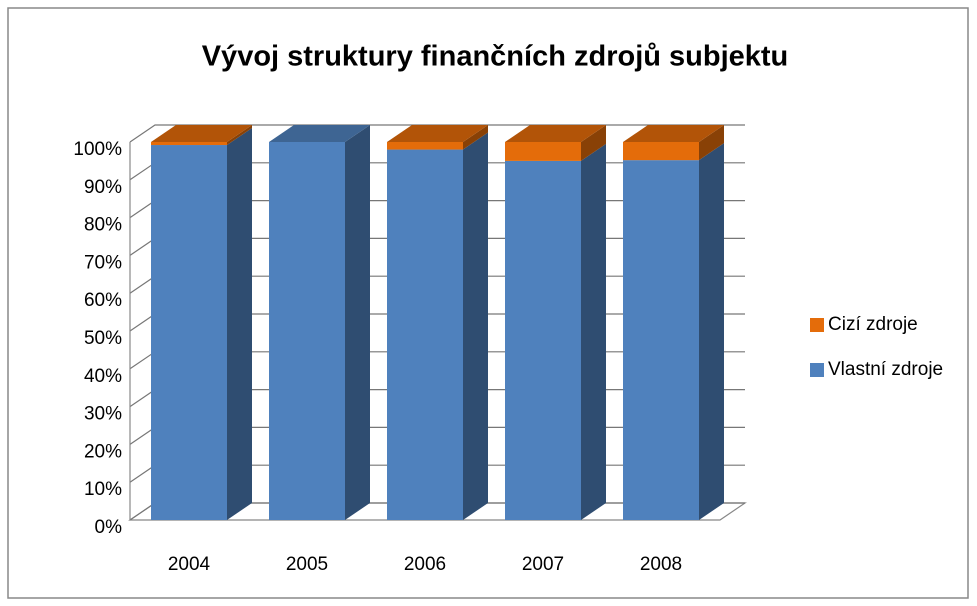  I want to click on y-tick-label: 50%, so click(103, 338).